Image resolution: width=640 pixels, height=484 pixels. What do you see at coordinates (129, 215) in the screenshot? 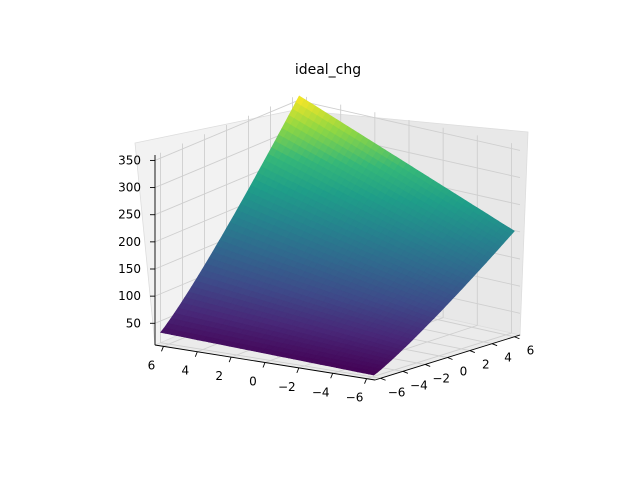
I see `z-tick-label: 250` at bounding box center [129, 215].